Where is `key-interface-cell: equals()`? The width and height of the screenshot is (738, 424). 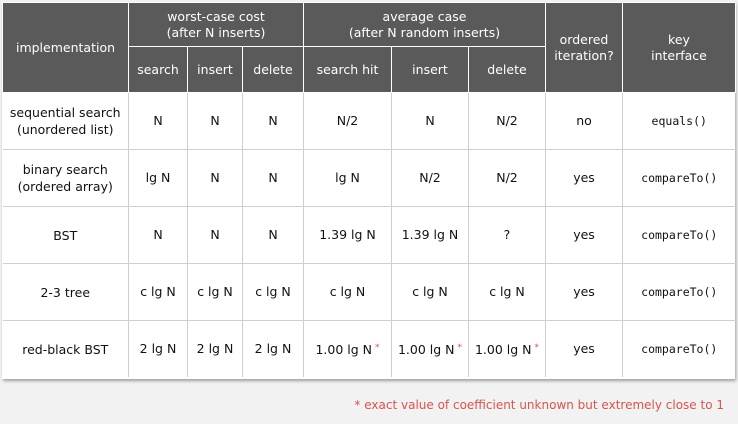
key-interface-cell: equals() is located at coordinates (679, 121).